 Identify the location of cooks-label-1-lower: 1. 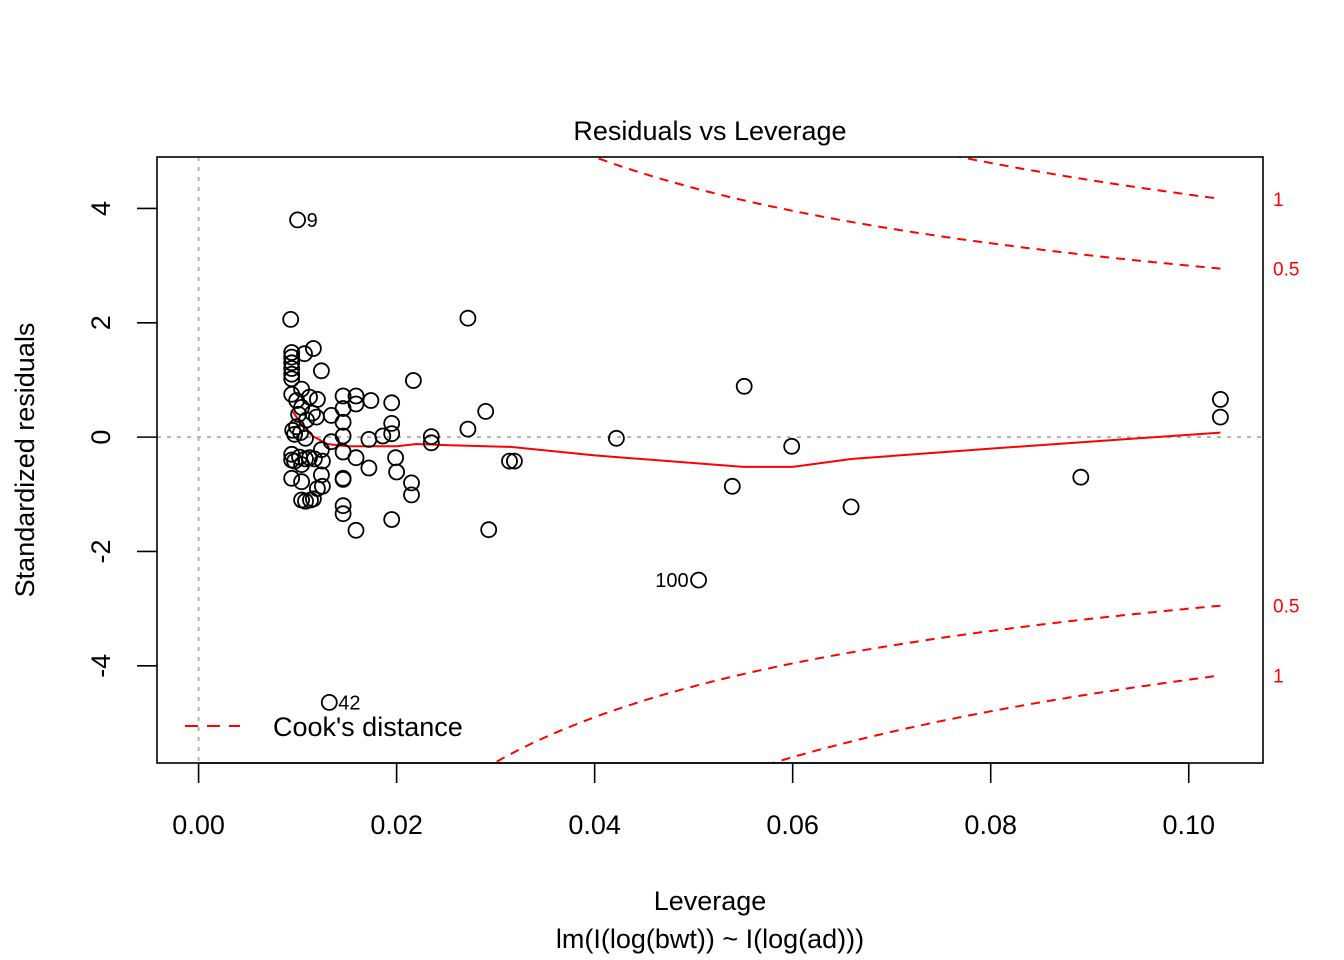
(1278, 676).